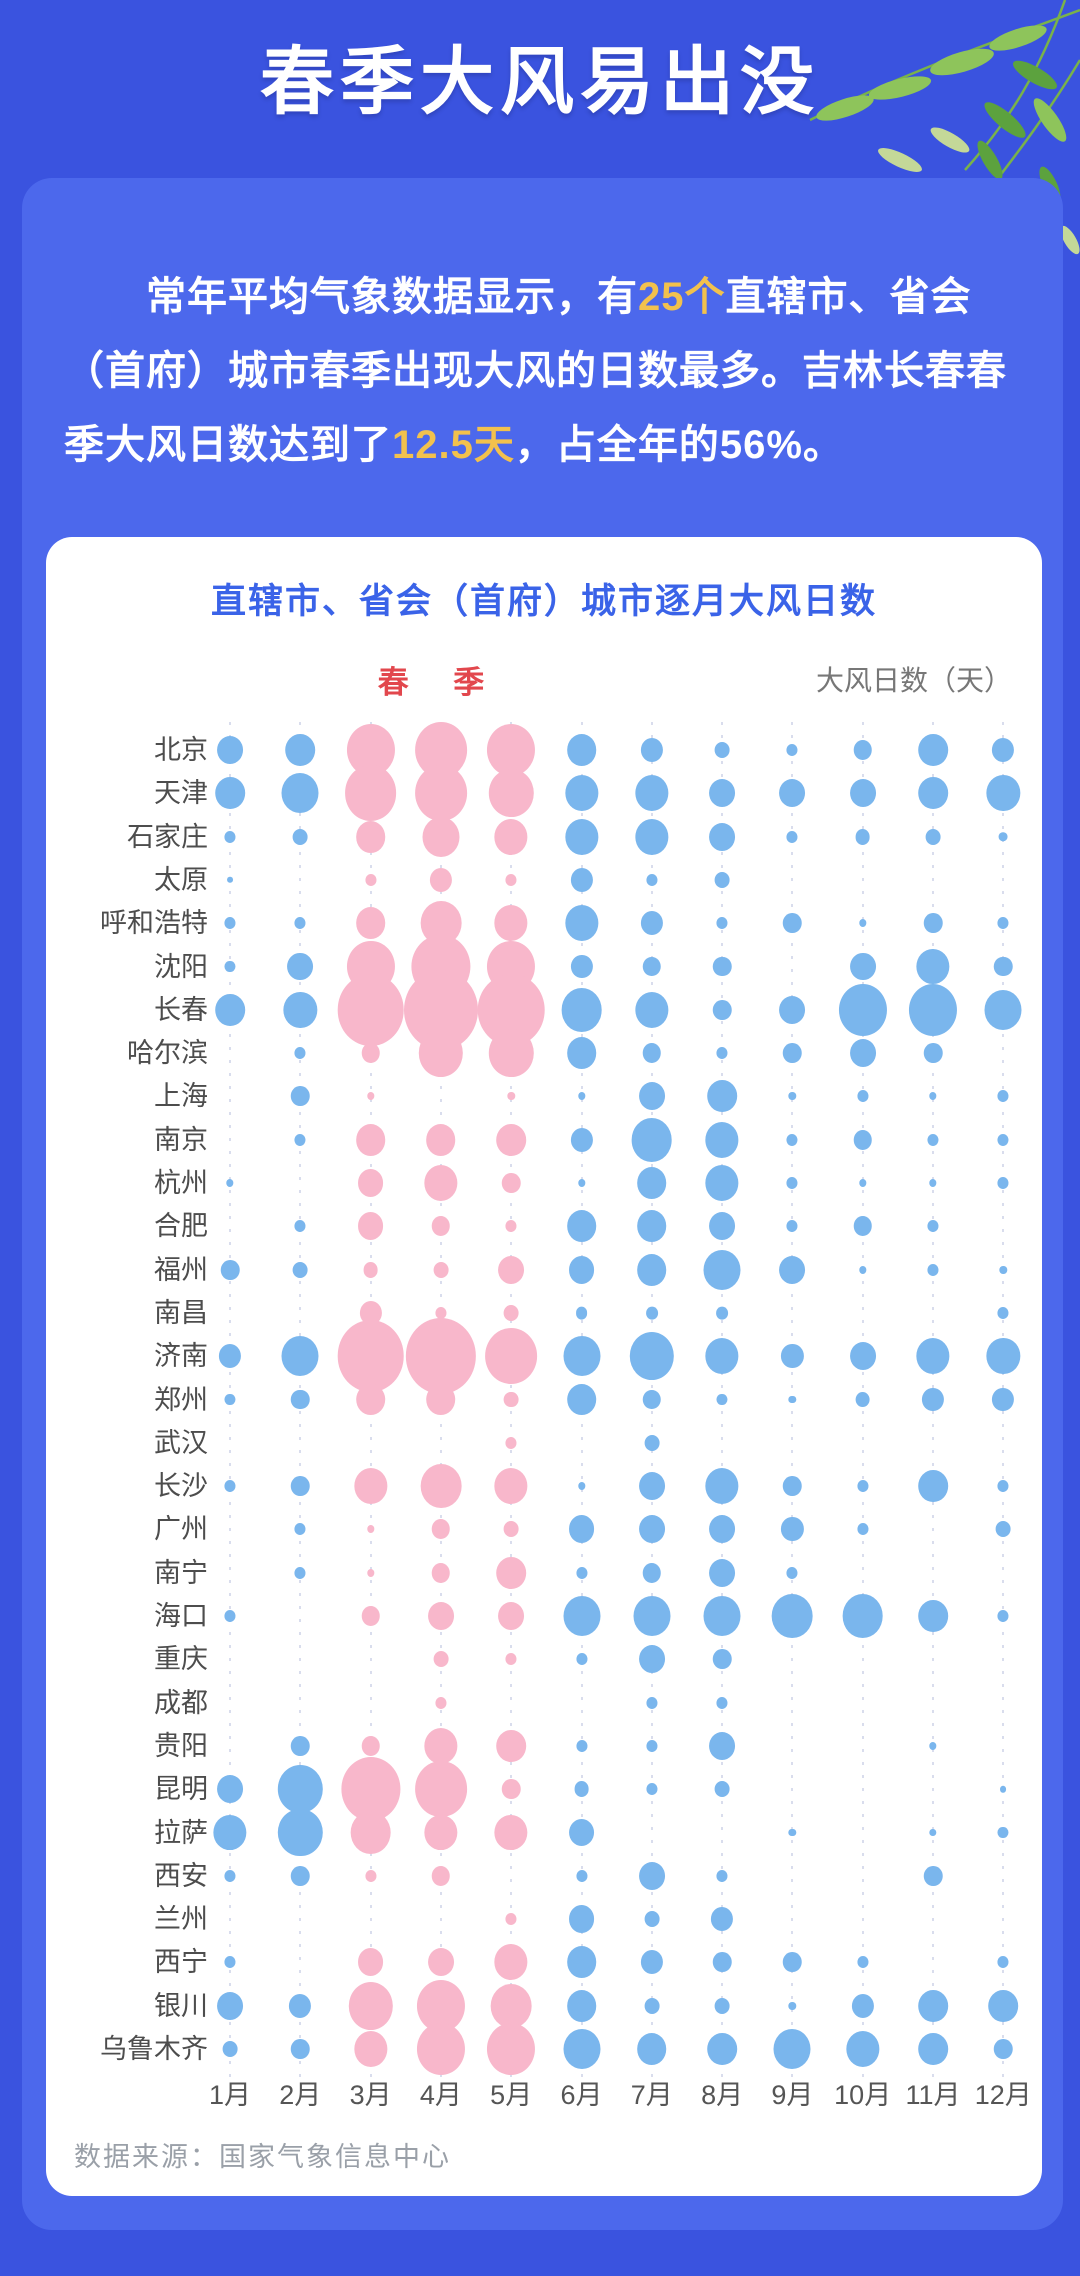  Describe the element at coordinates (181, 1312) in the screenshot. I see `city-row-label: 南昌` at that location.